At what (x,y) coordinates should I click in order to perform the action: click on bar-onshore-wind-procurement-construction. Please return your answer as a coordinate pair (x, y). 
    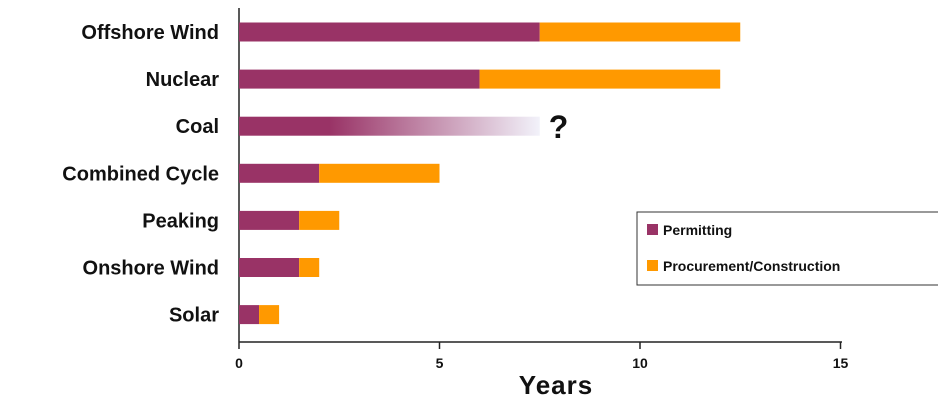
    Looking at the image, I should click on (309, 267).